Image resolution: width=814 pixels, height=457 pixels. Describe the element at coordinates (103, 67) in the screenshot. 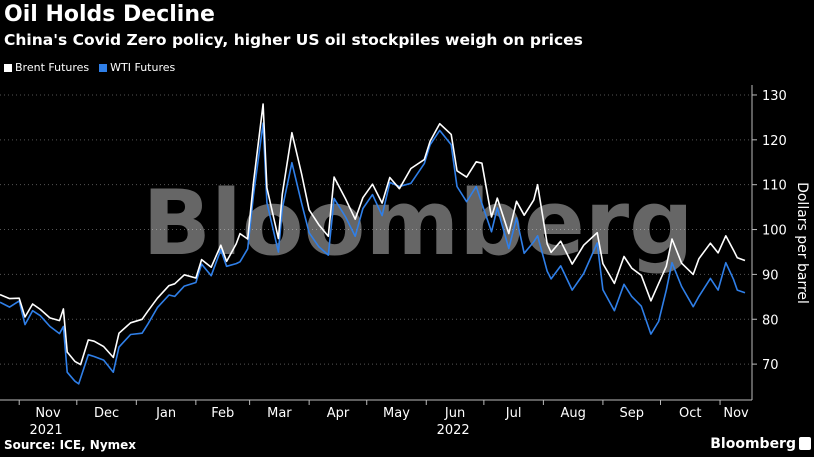

I see `legend-swatch-wti` at that location.